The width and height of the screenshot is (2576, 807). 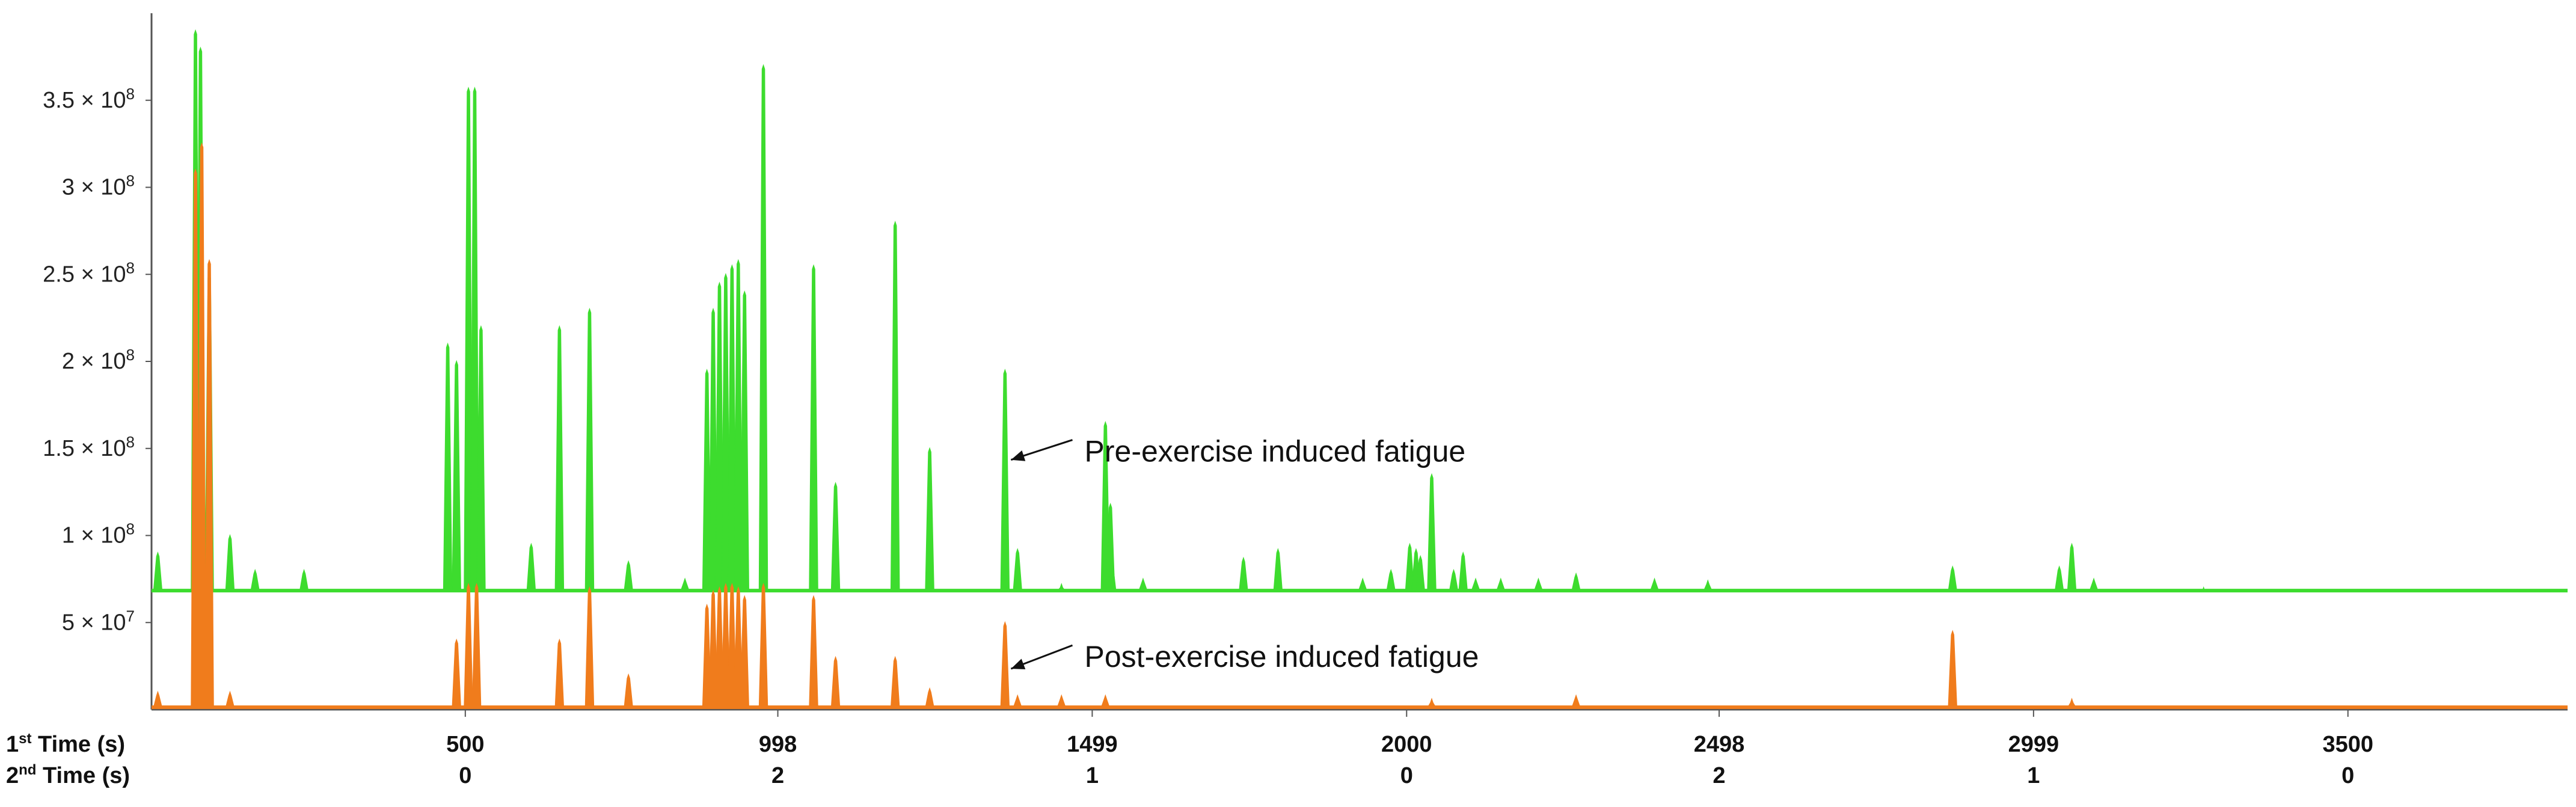 What do you see at coordinates (1719, 744) in the screenshot?
I see `x-tick-label-first: 2498` at bounding box center [1719, 744].